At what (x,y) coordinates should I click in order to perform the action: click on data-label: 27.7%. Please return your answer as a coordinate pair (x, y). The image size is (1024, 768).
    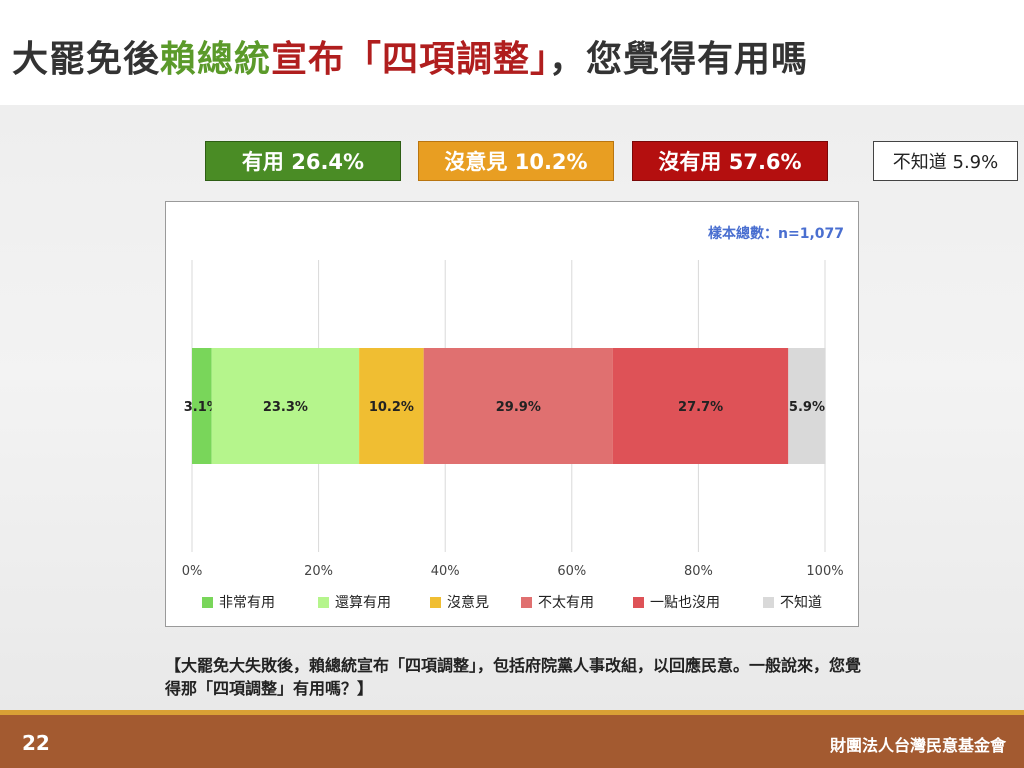
    Looking at the image, I should click on (700, 407).